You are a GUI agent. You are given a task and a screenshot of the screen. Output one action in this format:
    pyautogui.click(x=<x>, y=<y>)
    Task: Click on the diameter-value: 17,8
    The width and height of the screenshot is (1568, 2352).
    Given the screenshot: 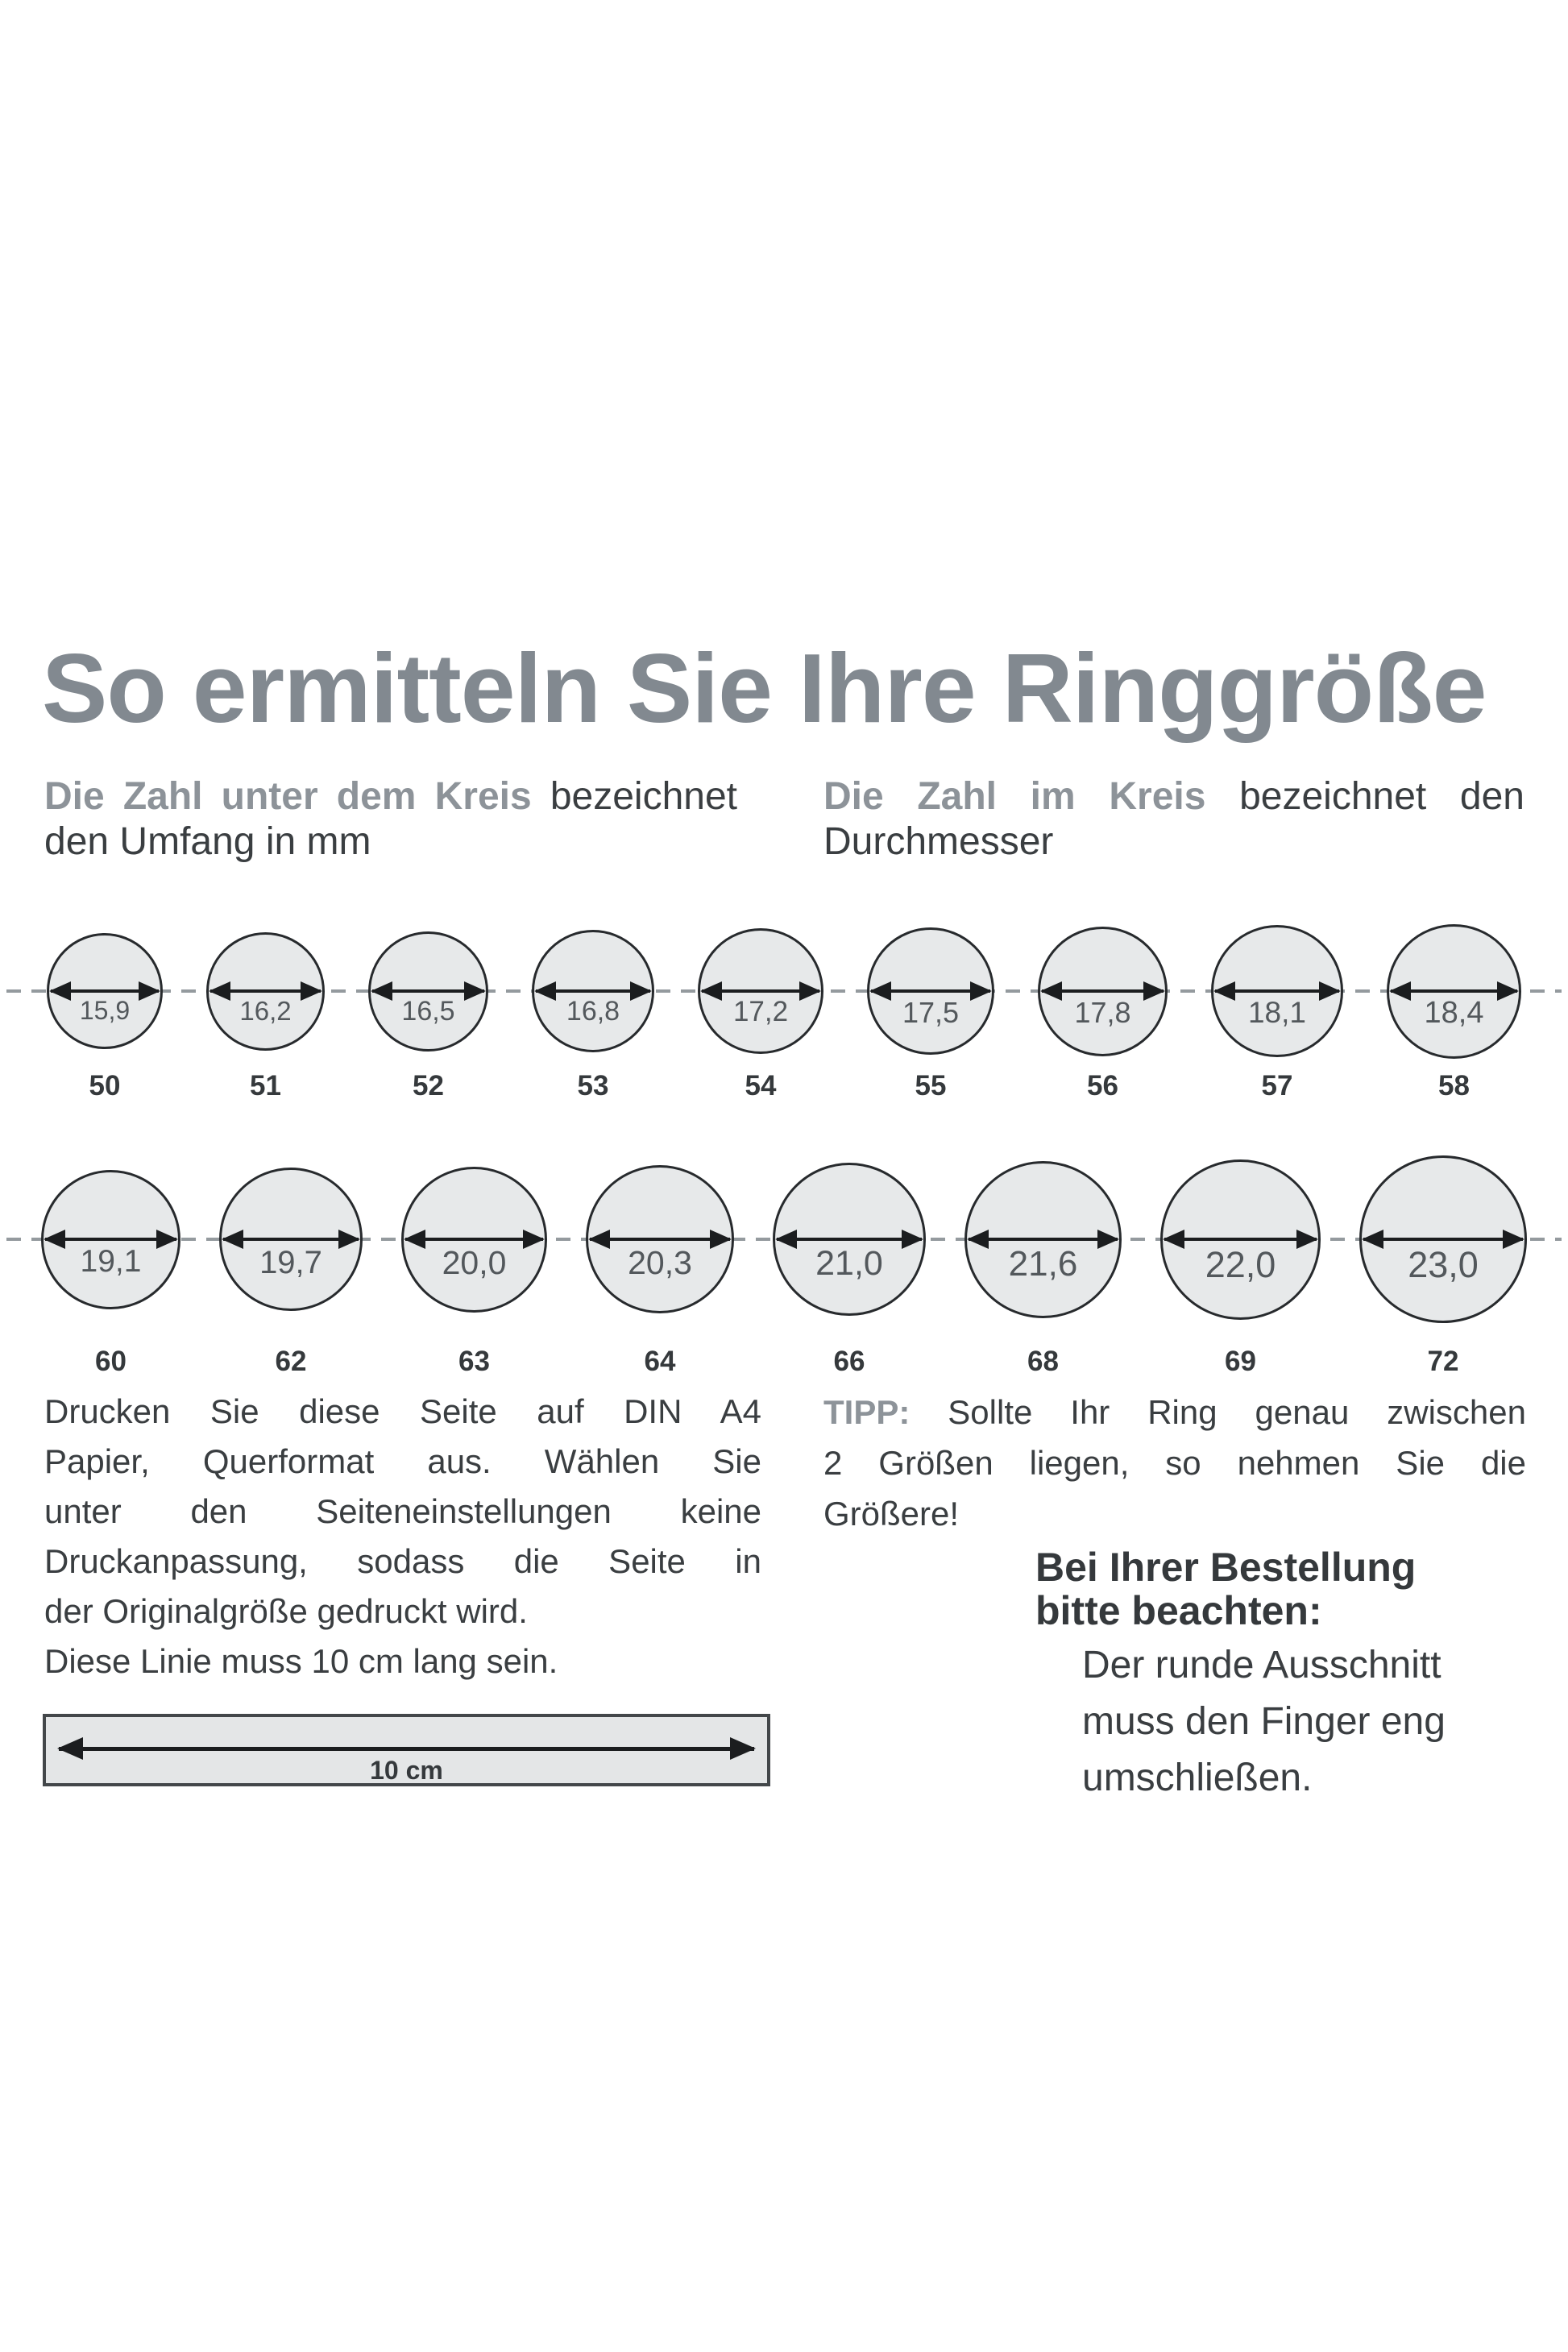 What is the action you would take?
    pyautogui.click(x=1102, y=1013)
    